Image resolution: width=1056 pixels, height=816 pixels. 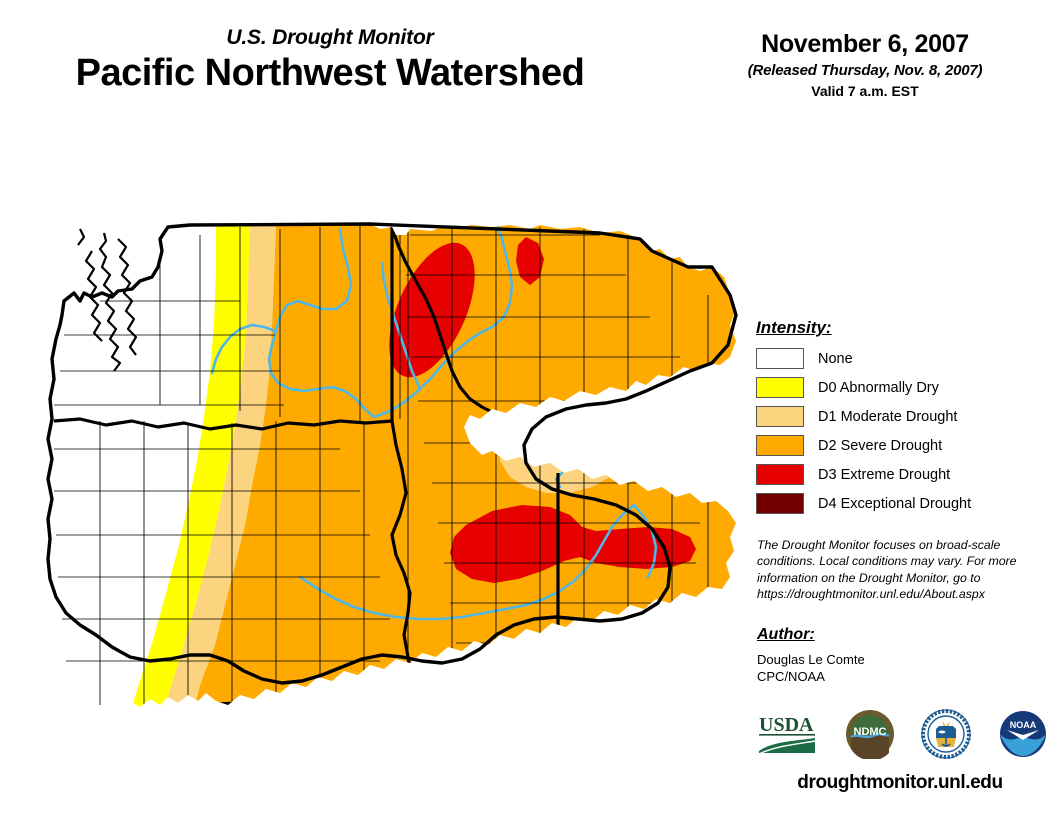 What do you see at coordinates (330, 37) in the screenshot?
I see `drought-monitor-subtitle: U.S. Drought Monitor` at bounding box center [330, 37].